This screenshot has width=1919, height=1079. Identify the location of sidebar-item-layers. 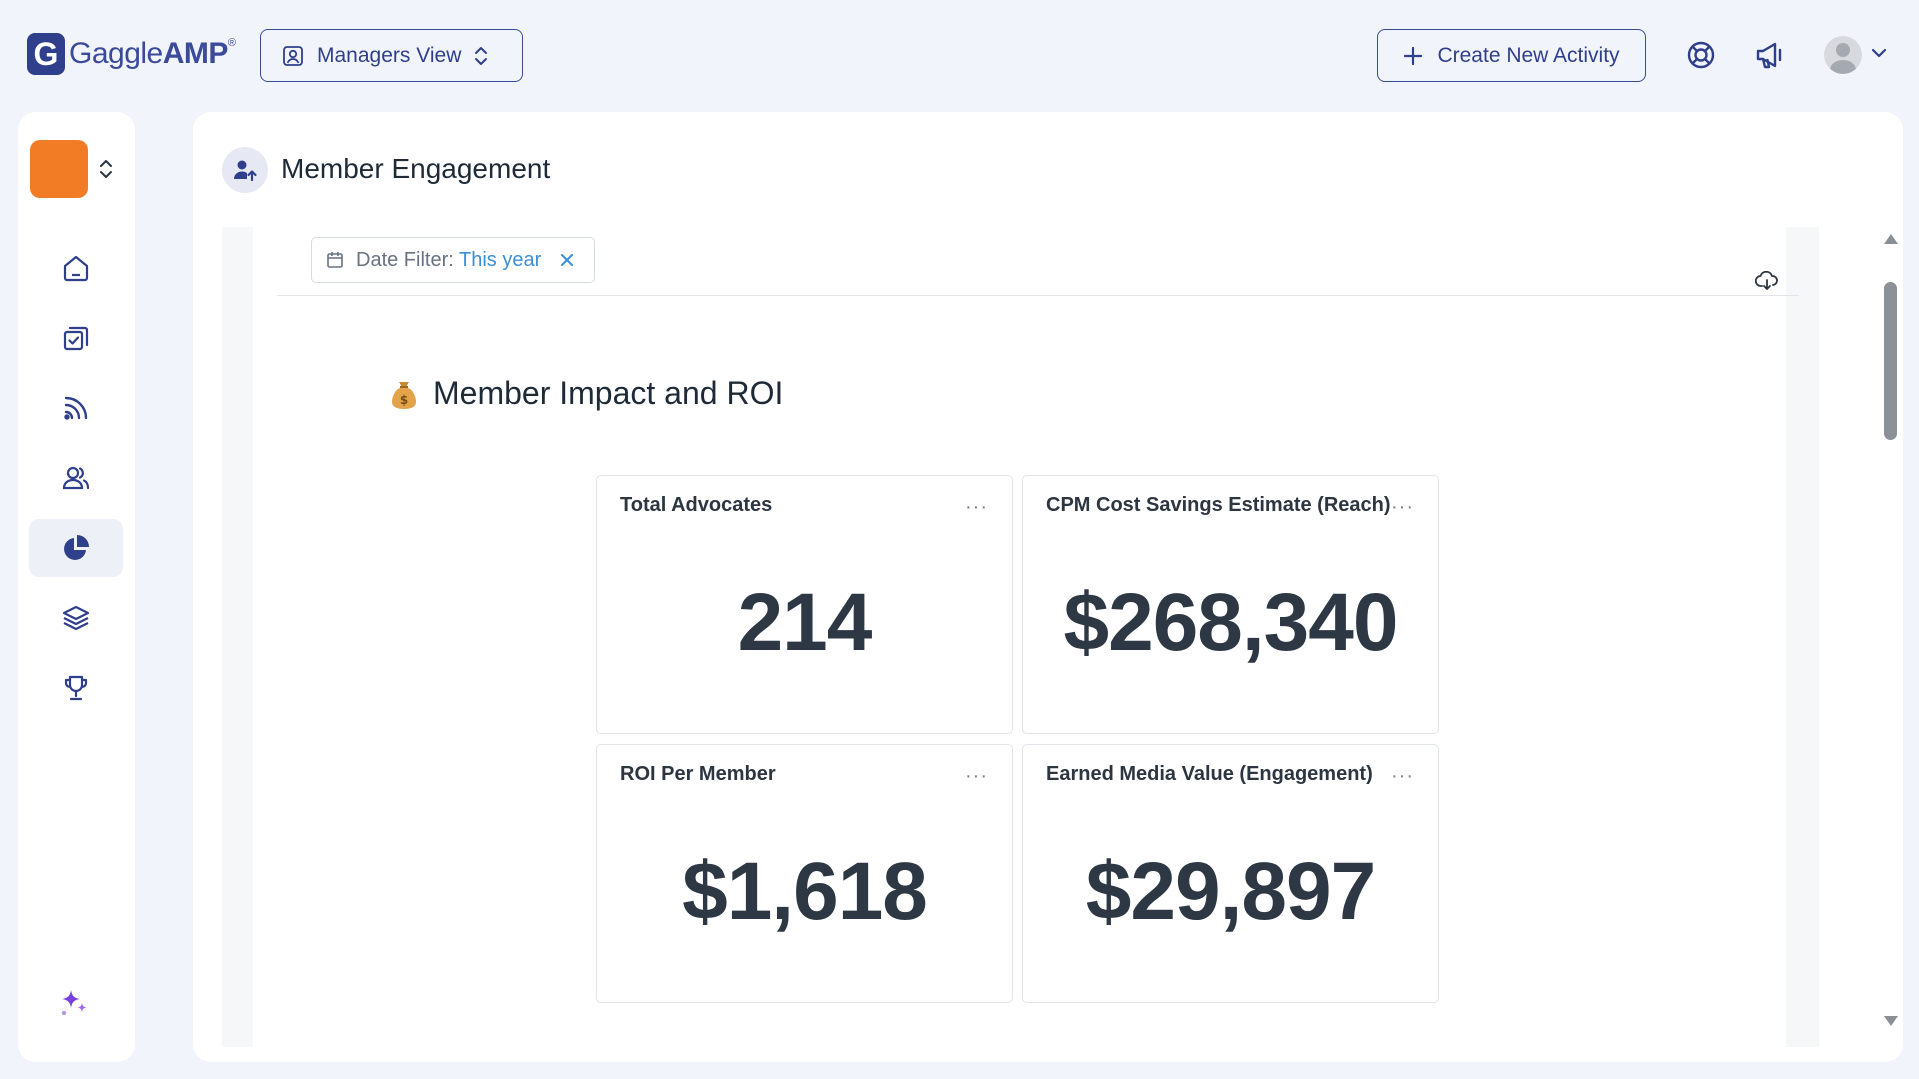
(76, 618).